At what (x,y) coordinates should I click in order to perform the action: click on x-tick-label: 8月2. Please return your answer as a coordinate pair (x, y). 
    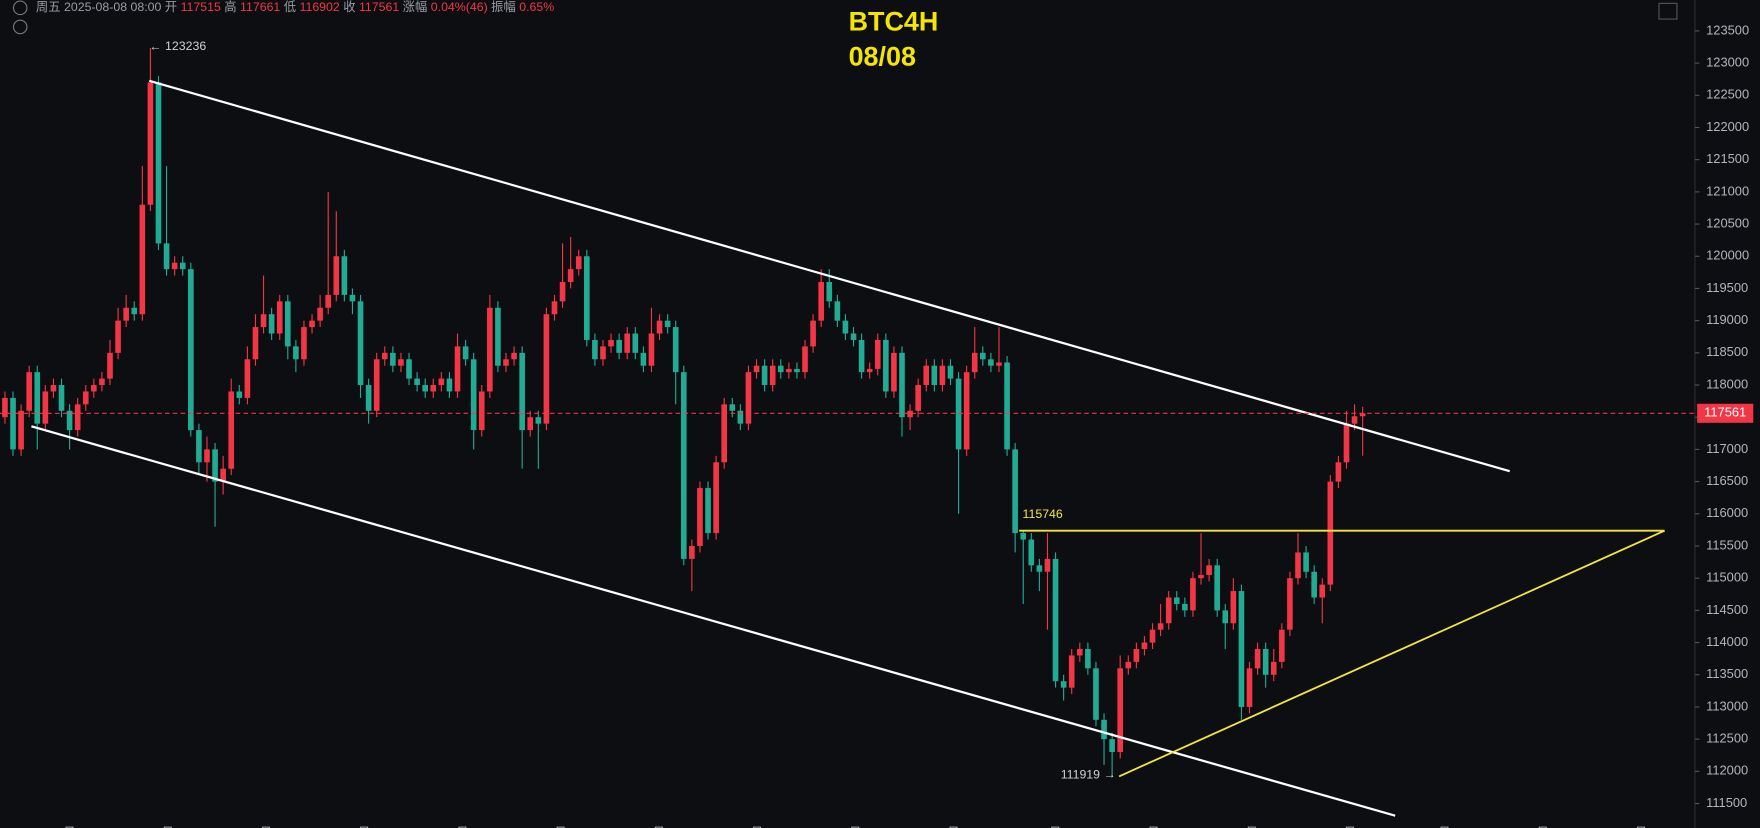
    Looking at the image, I should click on (1054, 826).